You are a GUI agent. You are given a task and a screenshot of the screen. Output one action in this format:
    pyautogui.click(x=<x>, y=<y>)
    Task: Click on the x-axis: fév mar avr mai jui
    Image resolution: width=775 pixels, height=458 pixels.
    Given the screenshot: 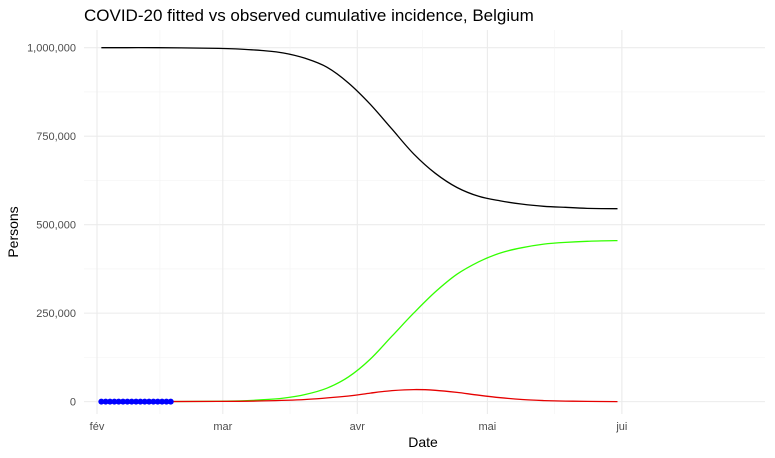 What is the action you would take?
    pyautogui.click(x=359, y=427)
    